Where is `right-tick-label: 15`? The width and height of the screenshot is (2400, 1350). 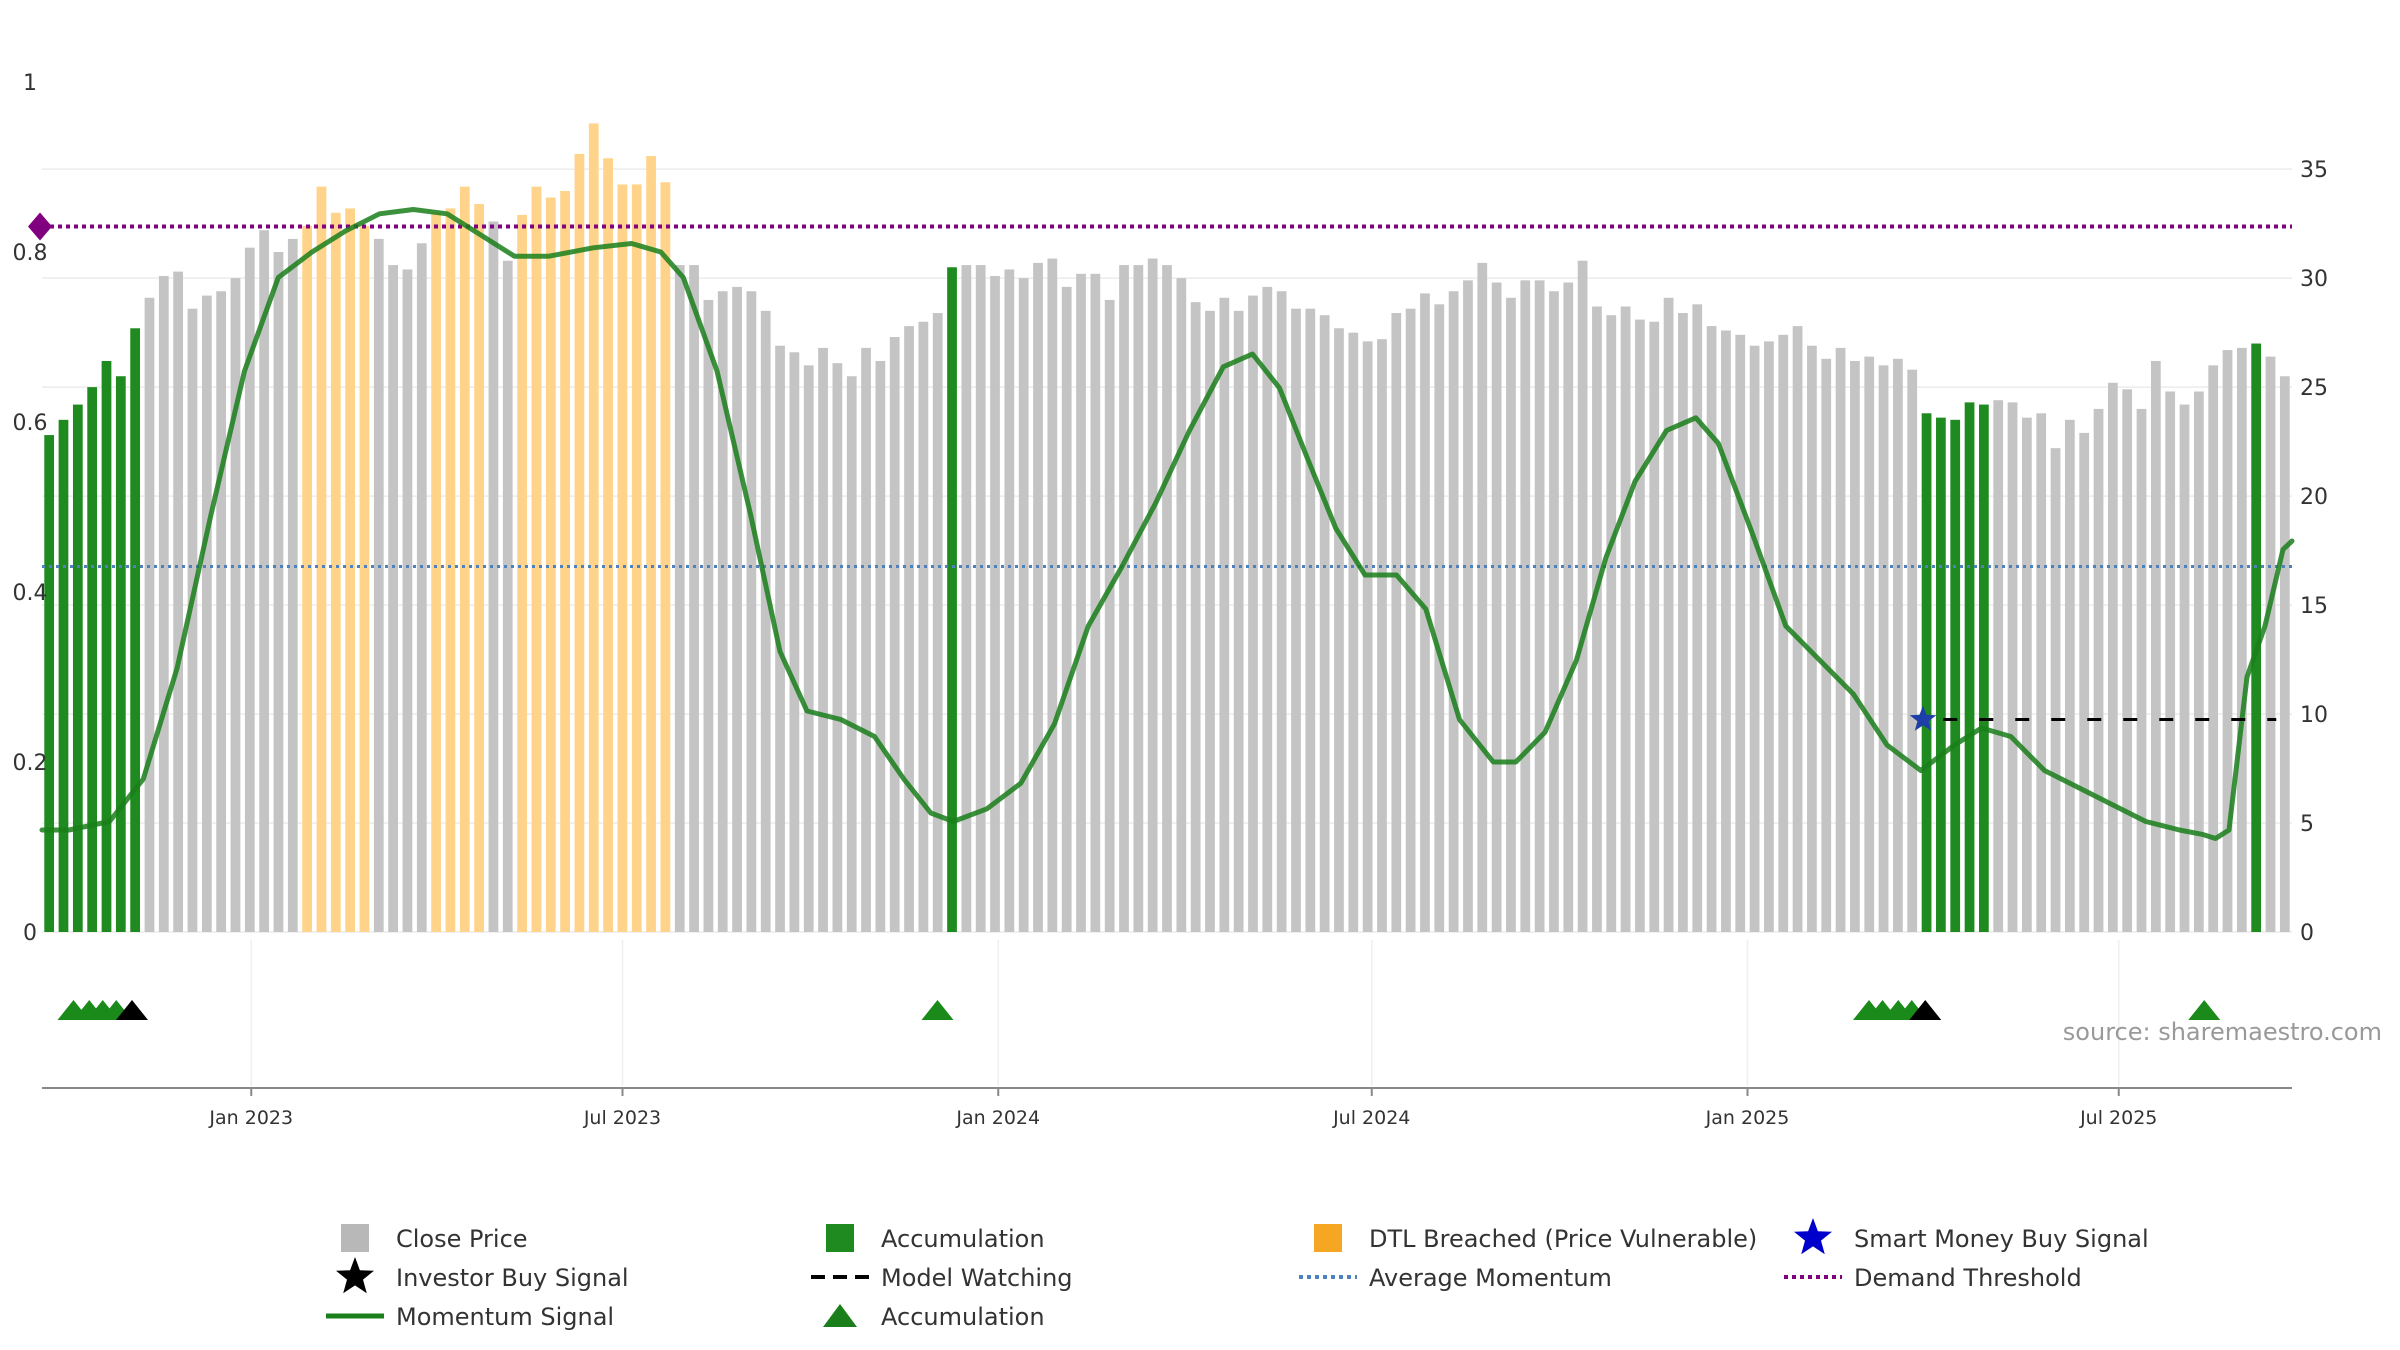
right-tick-label: 15 is located at coordinates (2314, 606).